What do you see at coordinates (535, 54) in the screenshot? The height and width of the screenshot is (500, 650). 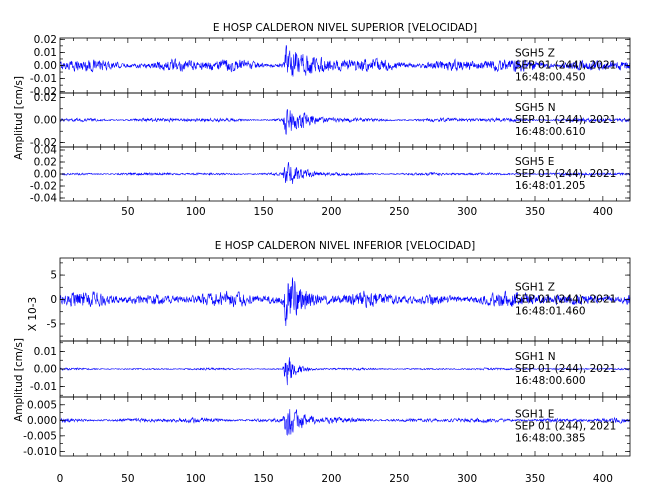 I see `station-label: SGH5 Z` at bounding box center [535, 54].